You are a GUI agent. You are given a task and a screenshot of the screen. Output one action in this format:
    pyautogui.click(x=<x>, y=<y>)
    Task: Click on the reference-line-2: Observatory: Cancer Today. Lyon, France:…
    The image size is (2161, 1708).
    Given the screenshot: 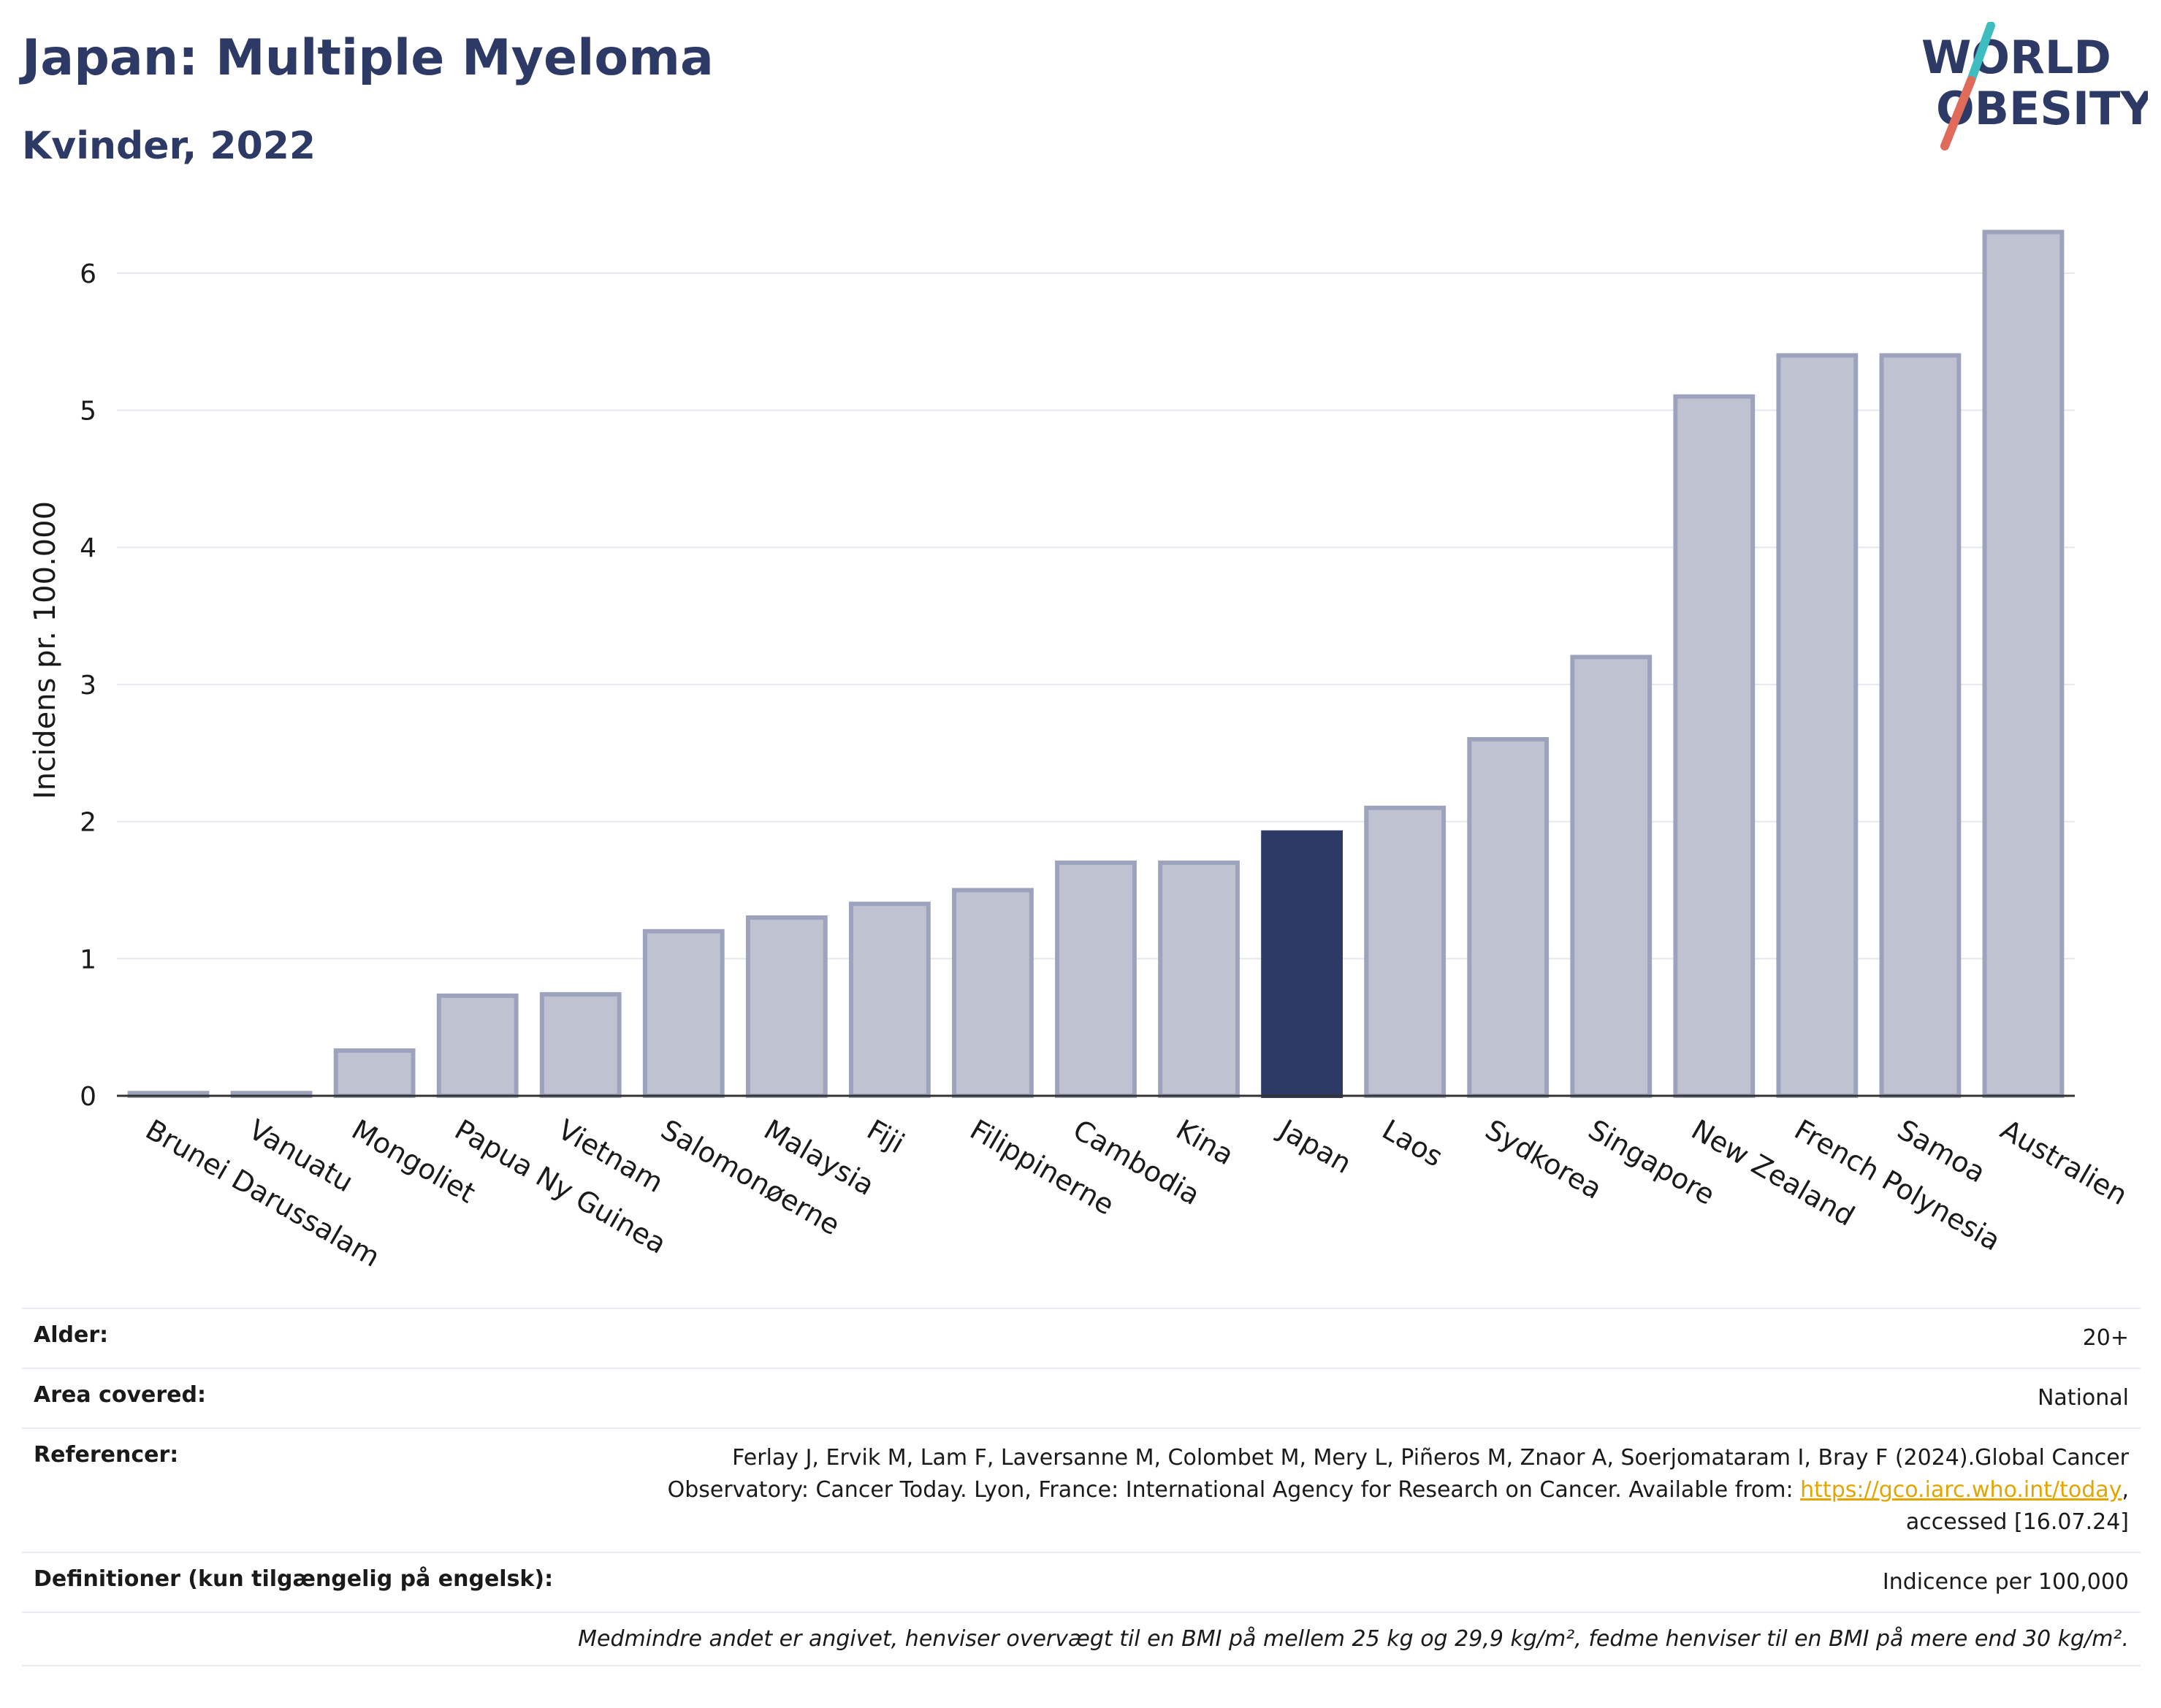 What is the action you would take?
    pyautogui.click(x=1231, y=1490)
    